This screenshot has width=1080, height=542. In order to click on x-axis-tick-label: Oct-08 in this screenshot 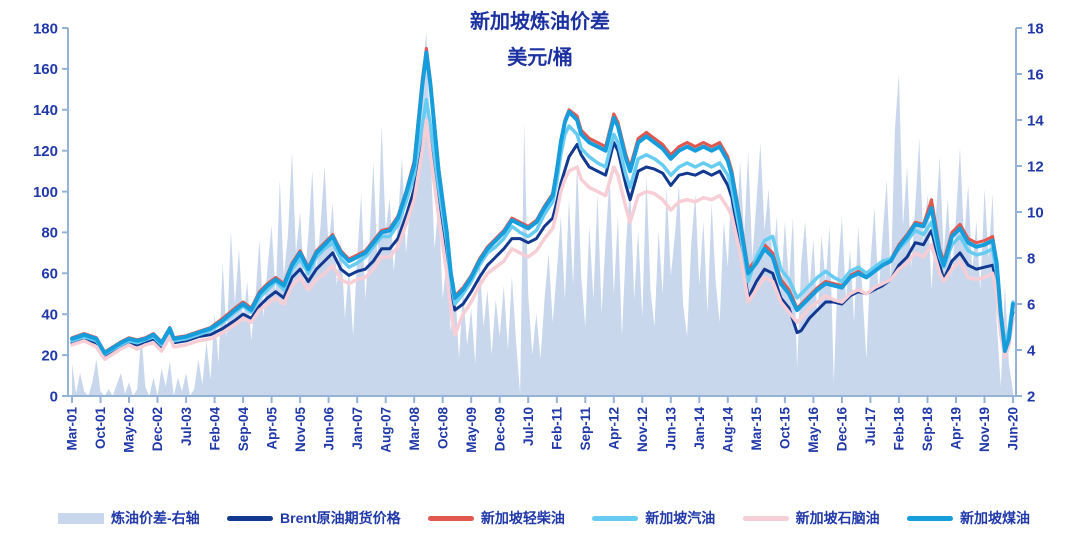, I will do `click(442, 428)`.